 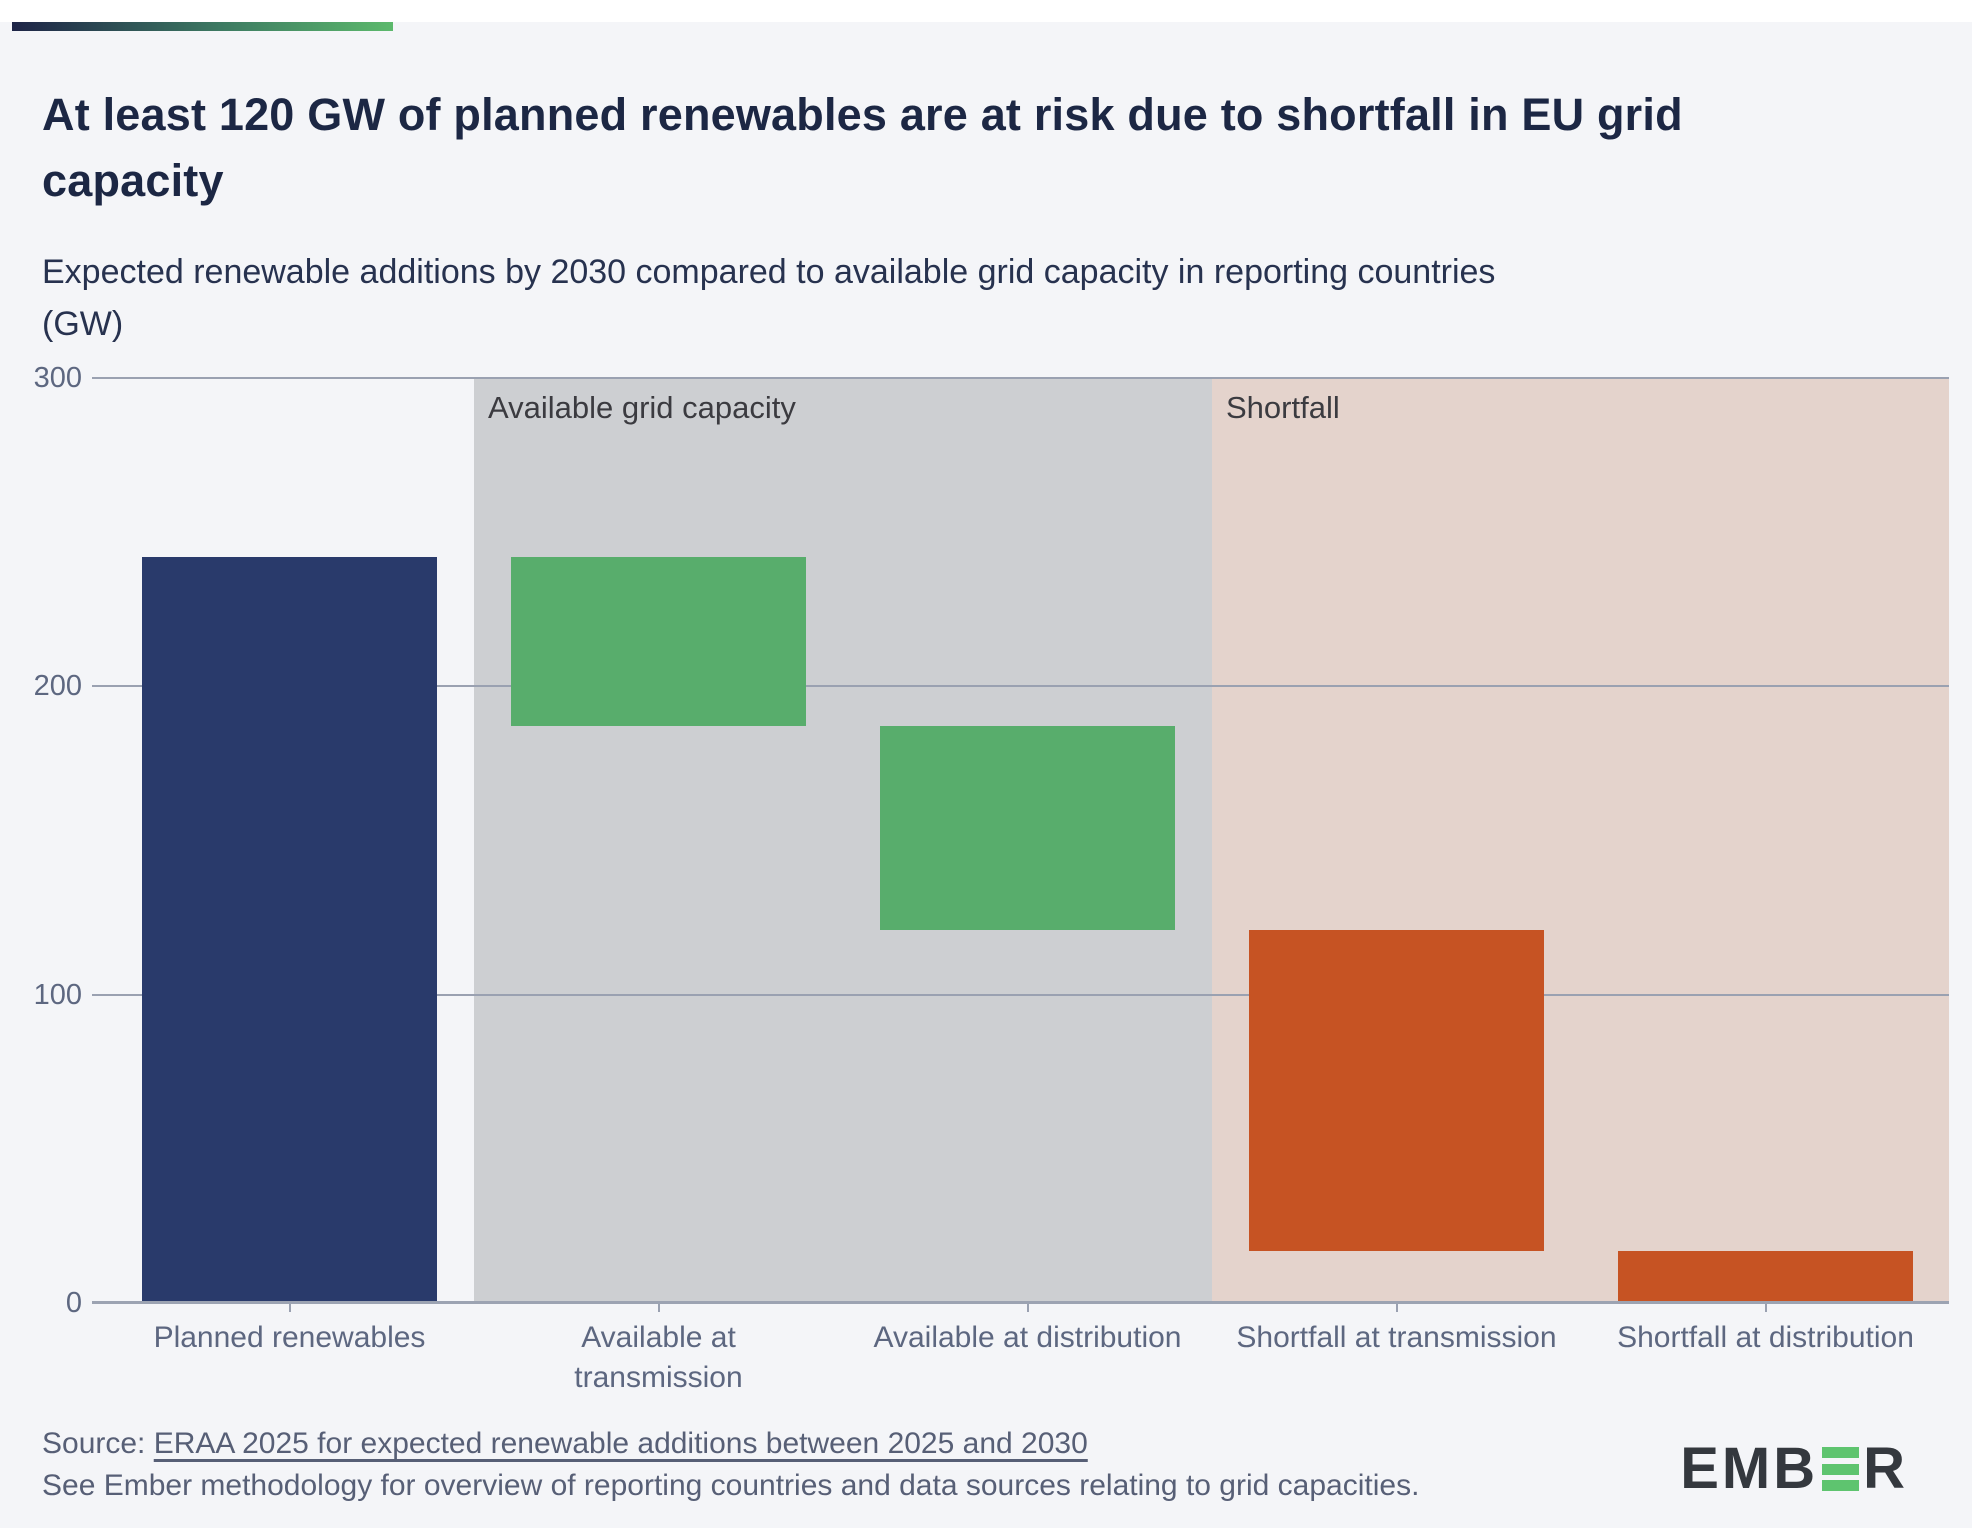 What do you see at coordinates (1841, 1469) in the screenshot?
I see `ember-logo-green-e-icon` at bounding box center [1841, 1469].